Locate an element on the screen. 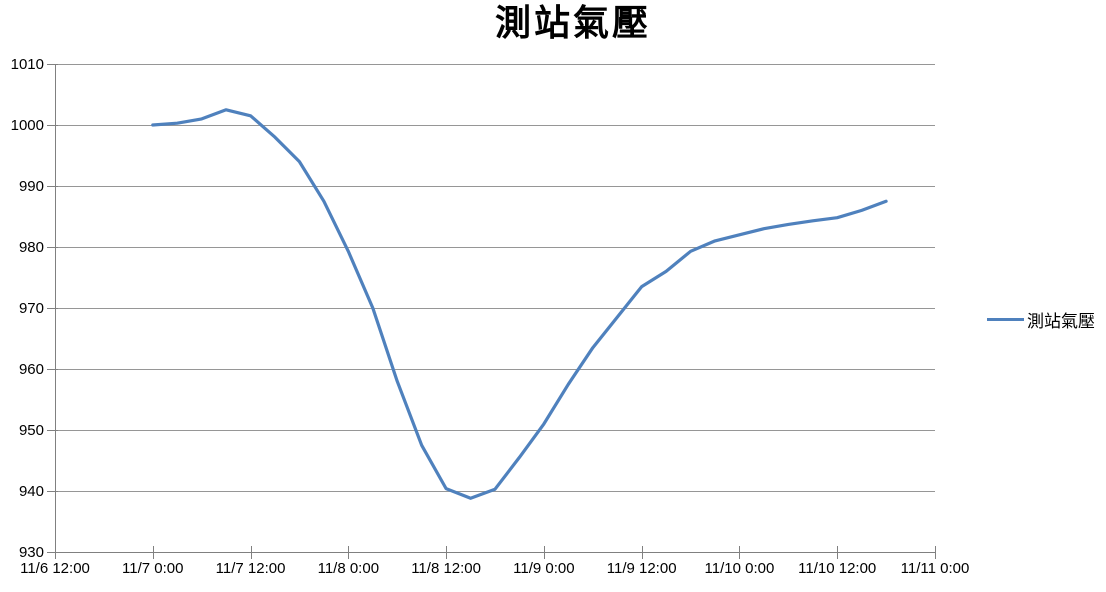  x-axis-label-11-9-0-00: 11/9 0:00 is located at coordinates (544, 568).